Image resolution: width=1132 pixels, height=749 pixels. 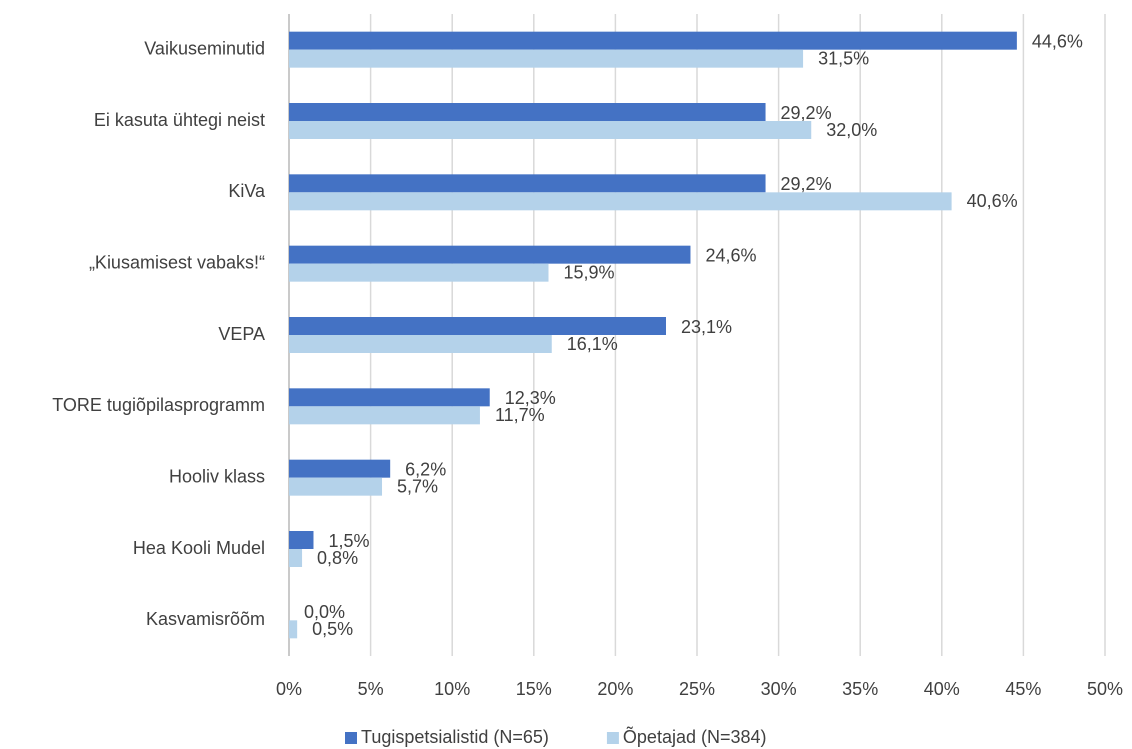 I want to click on value-label: 44,6%, so click(x=1057, y=41).